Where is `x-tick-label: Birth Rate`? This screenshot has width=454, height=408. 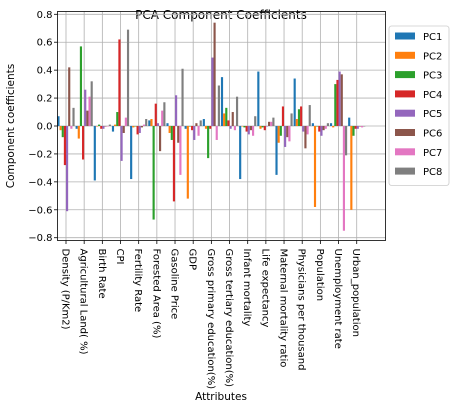 x-tick-label: Birth Rate is located at coordinates (101, 274).